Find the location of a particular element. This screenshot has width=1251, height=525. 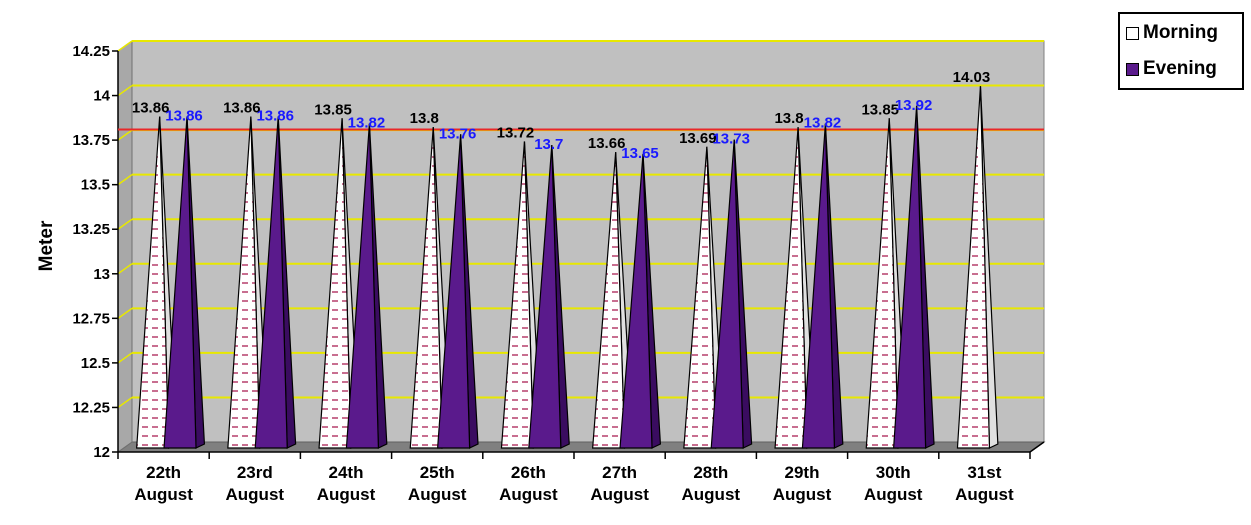

y-tick-label: 14.25 is located at coordinates (91, 51).